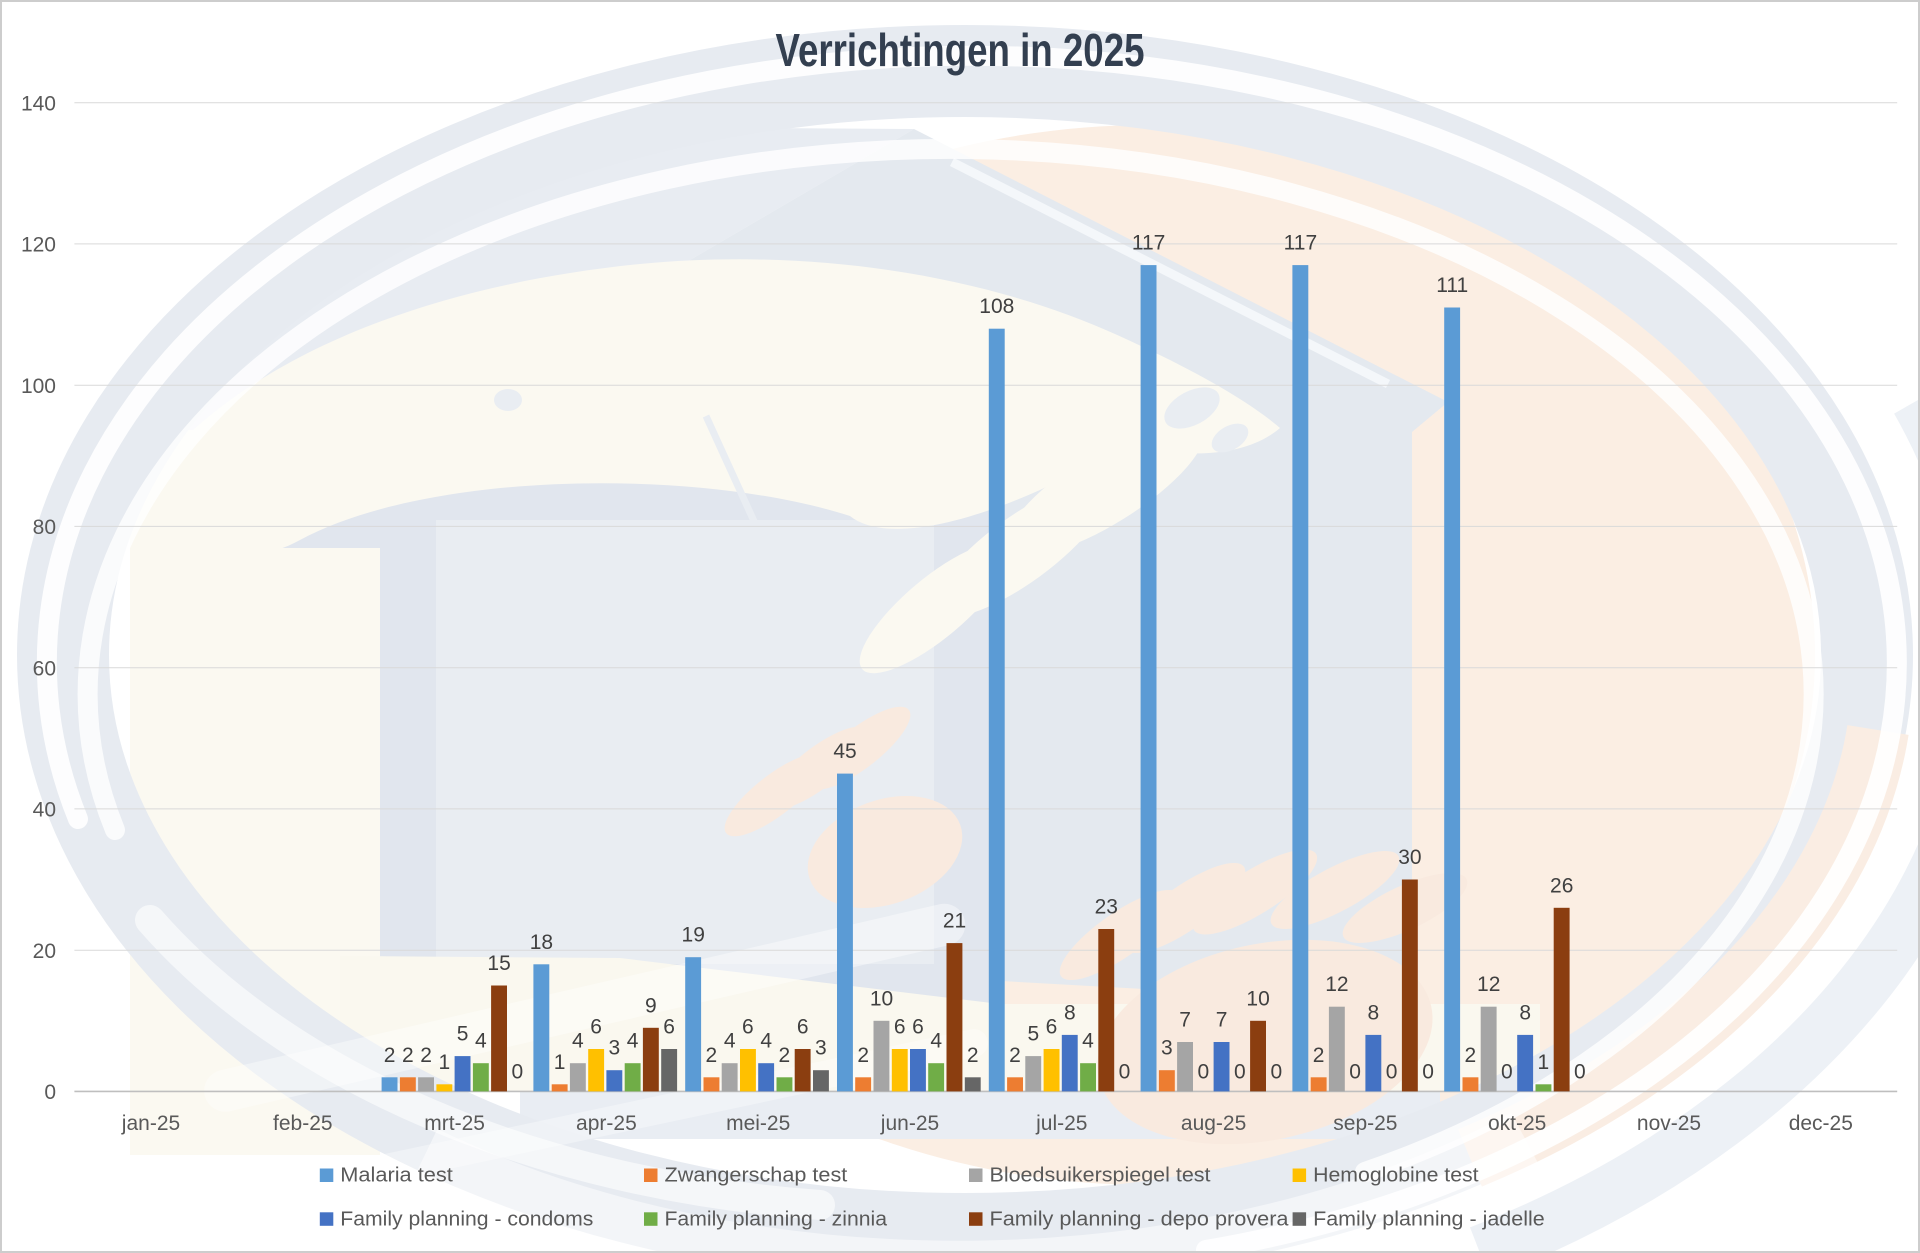 This screenshot has width=1920, height=1253. What do you see at coordinates (1561, 885) in the screenshot?
I see `svg-text: 26` at bounding box center [1561, 885].